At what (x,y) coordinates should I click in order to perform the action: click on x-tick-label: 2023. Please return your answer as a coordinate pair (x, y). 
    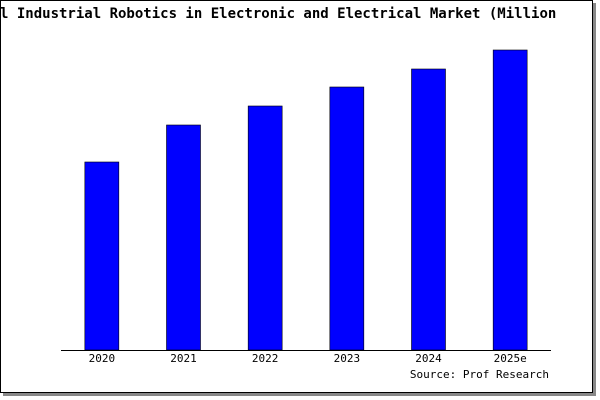
    Looking at the image, I should click on (347, 358).